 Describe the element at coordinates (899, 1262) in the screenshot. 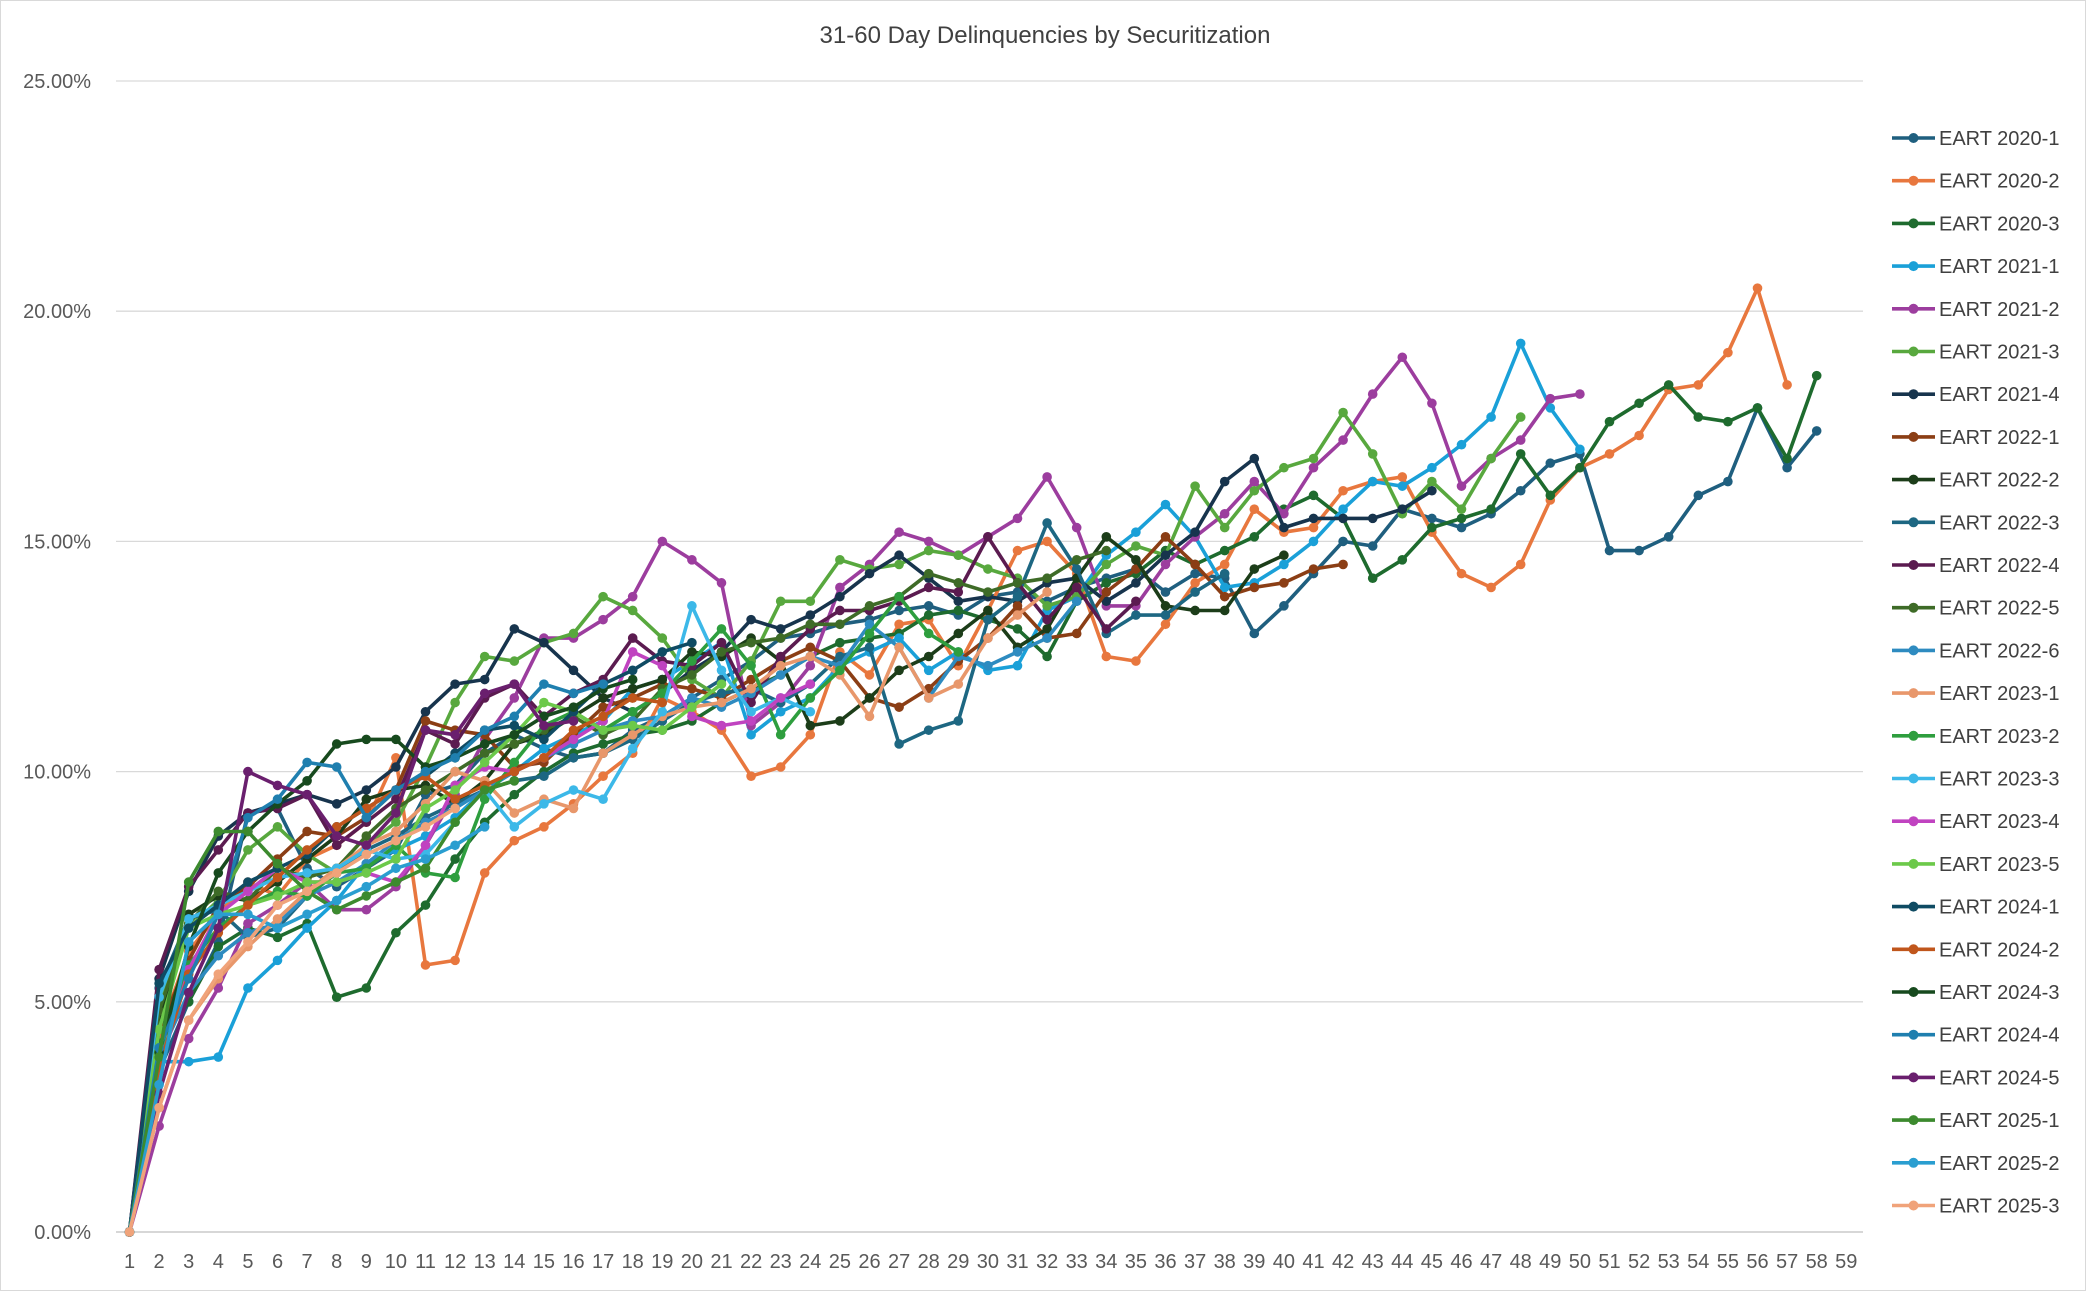

I see `x-tick-label: 27` at that location.